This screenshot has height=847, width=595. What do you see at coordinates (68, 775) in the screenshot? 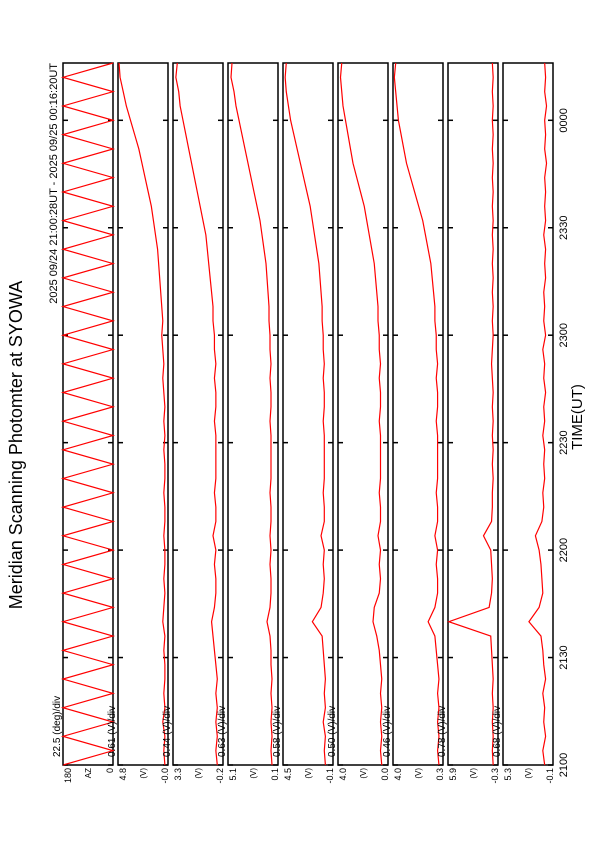
I see `y-tick-label: 180` at bounding box center [68, 775].